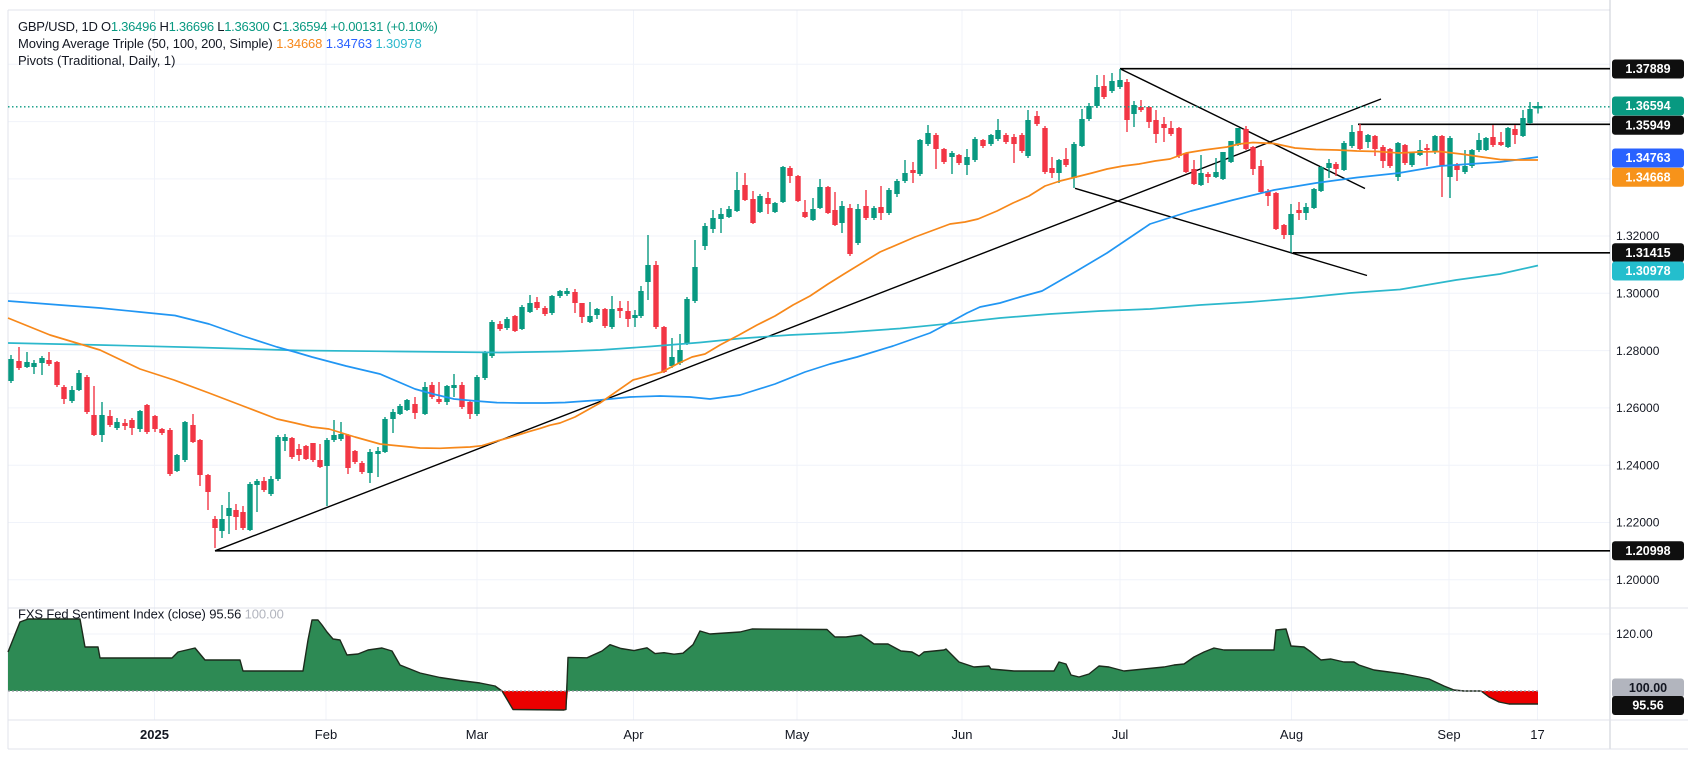 Image resolution: width=1688 pixels, height=767 pixels. What do you see at coordinates (1638, 408) in the screenshot?
I see `svg-text: 1.26000` at bounding box center [1638, 408].